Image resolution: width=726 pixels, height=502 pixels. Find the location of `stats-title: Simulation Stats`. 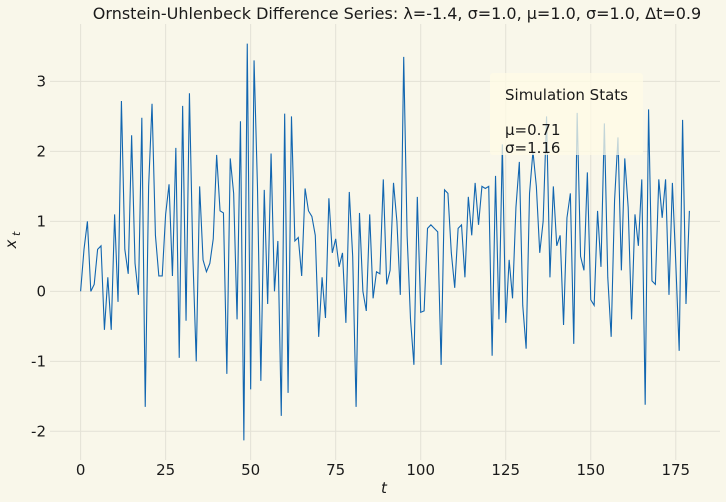

stats-title: Simulation Stats is located at coordinates (566, 95).